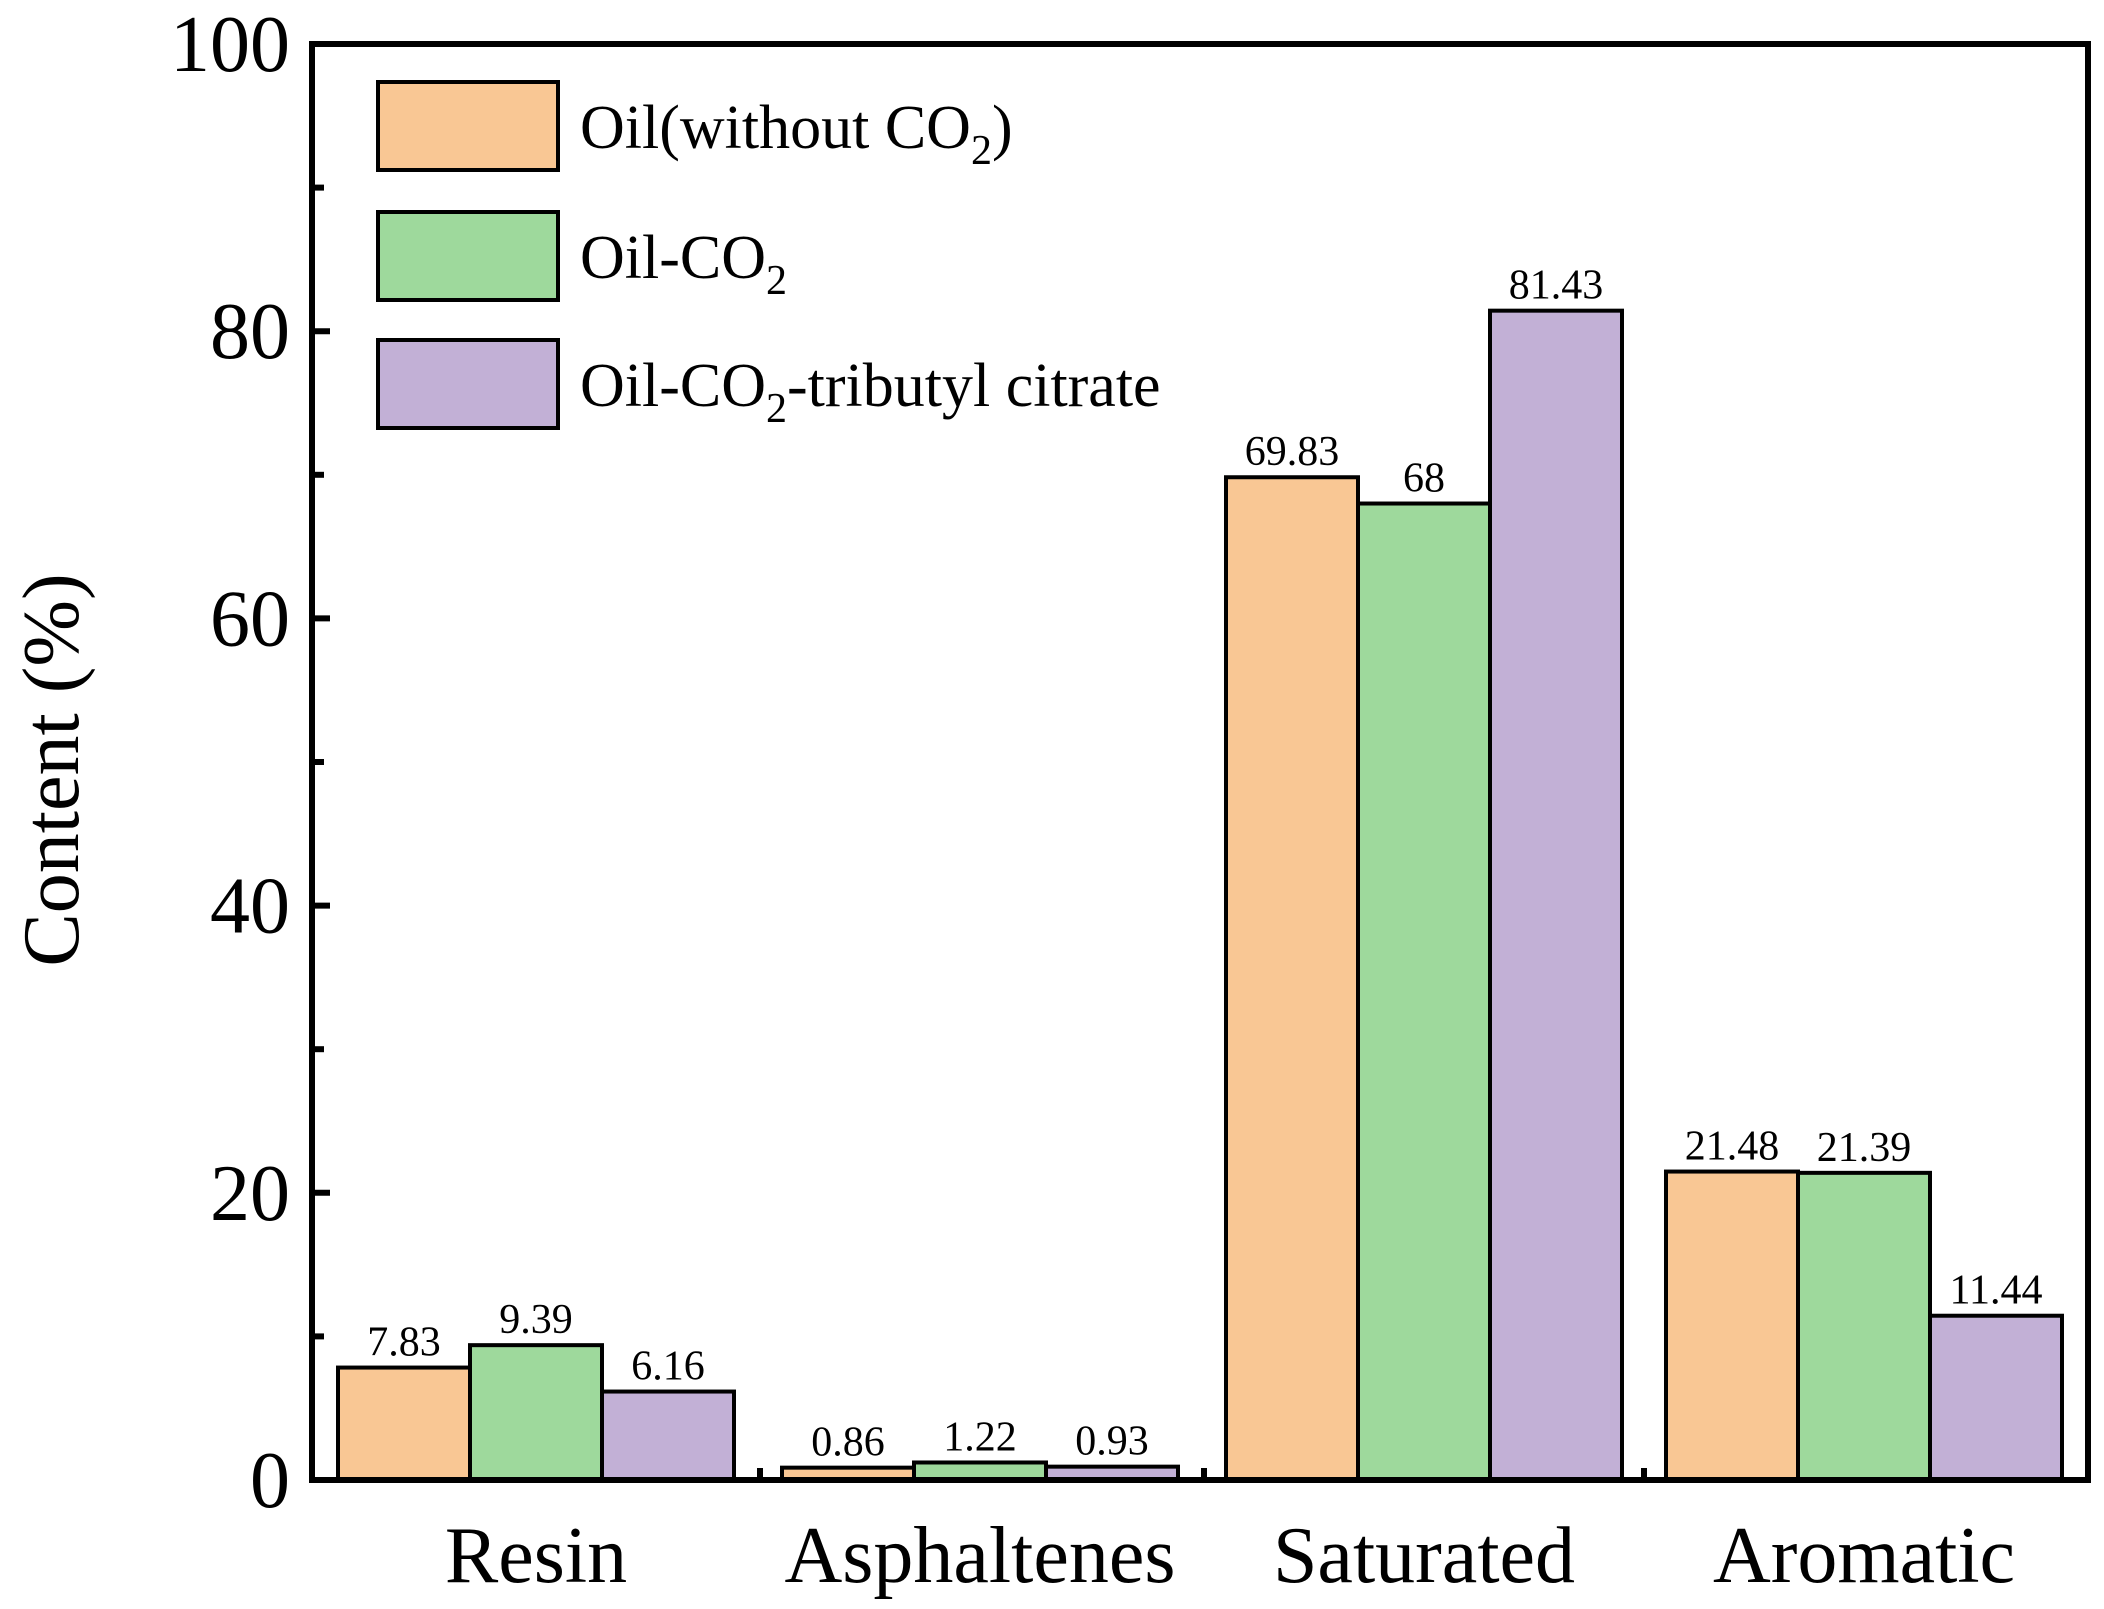 Image resolution: width=2104 pixels, height=1609 pixels. Describe the element at coordinates (979, 1556) in the screenshot. I see `x-category-label: Asphaltenes` at that location.